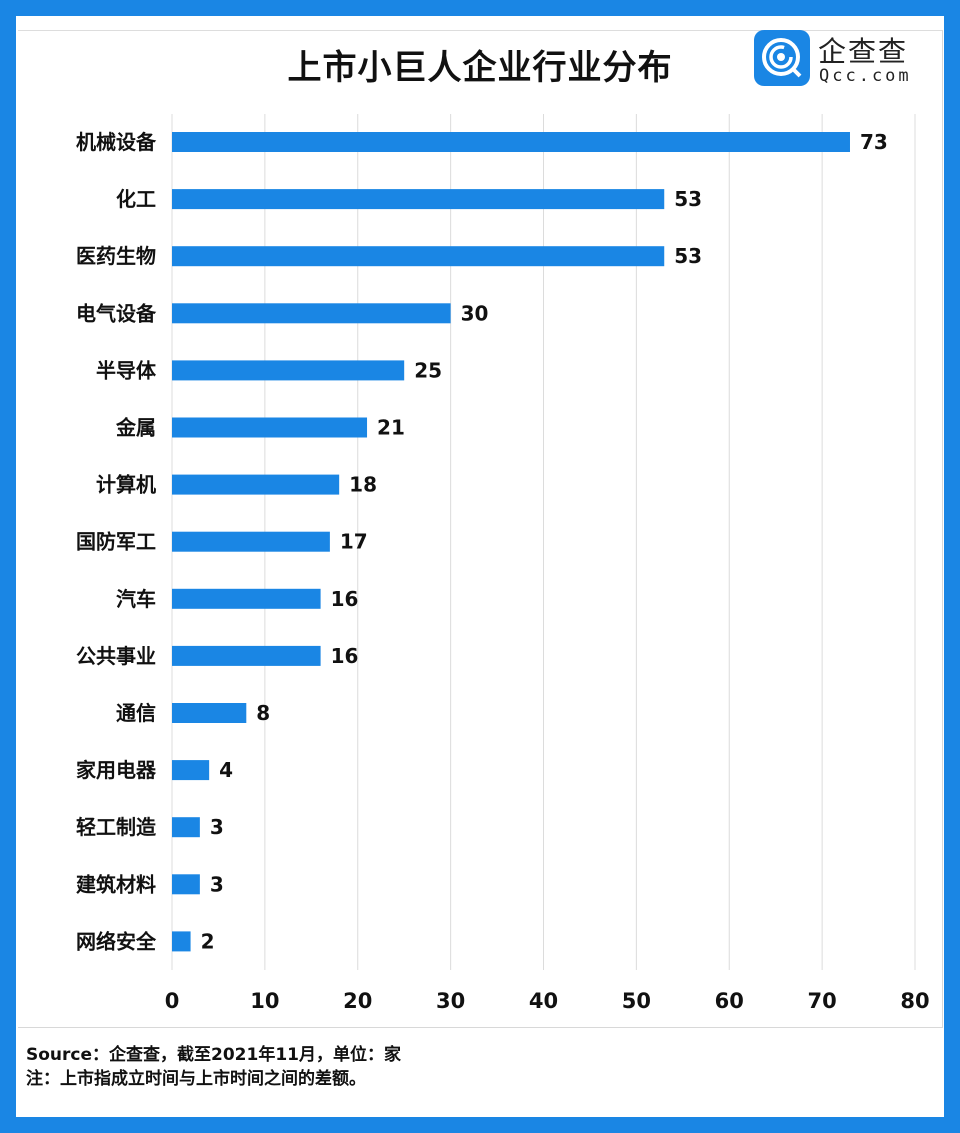 Image resolution: width=960 pixels, height=1133 pixels. What do you see at coordinates (428, 370) in the screenshot?
I see `data-label: 25` at bounding box center [428, 370].